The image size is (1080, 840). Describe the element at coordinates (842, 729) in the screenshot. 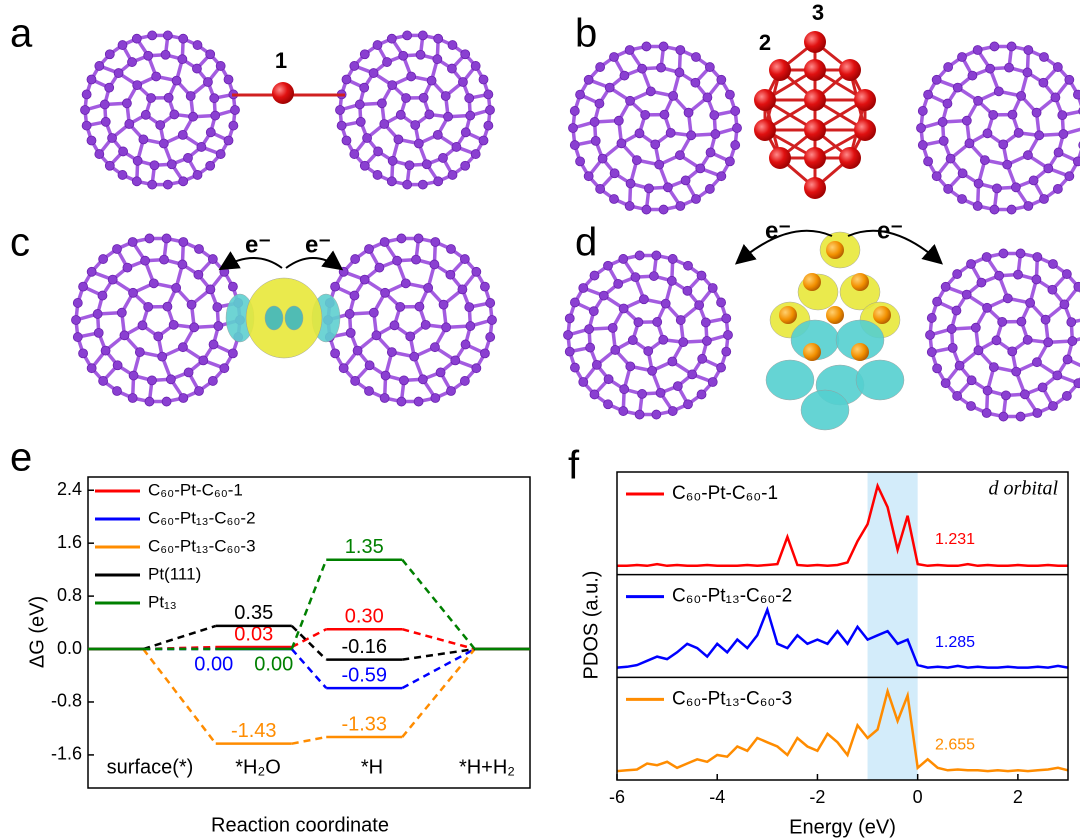

I see `pdos-line` at that location.